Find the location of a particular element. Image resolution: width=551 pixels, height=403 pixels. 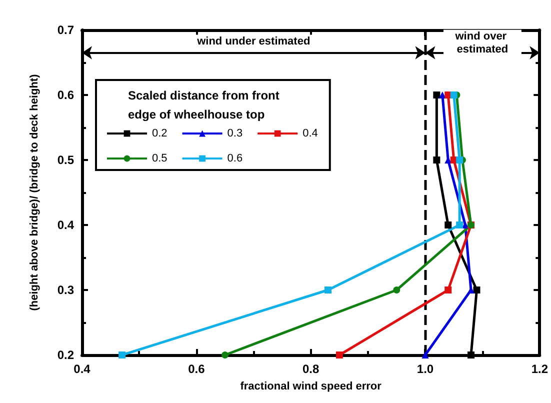

annotation: wind over estimated is located at coordinates (482, 43).